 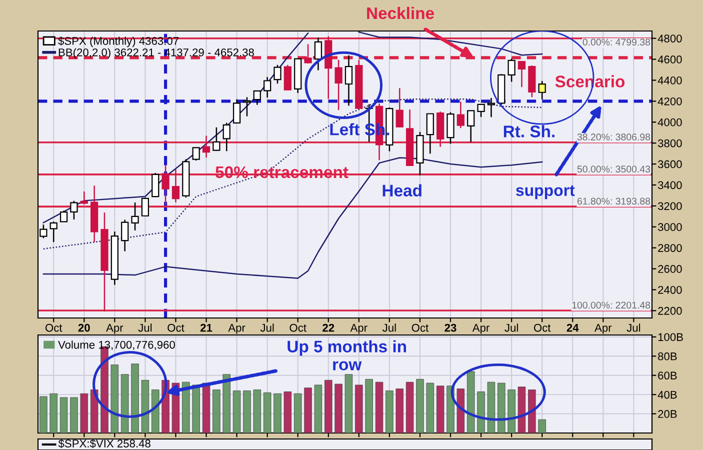 What do you see at coordinates (450, 328) in the screenshot?
I see `x-tick-label: 23` at bounding box center [450, 328].